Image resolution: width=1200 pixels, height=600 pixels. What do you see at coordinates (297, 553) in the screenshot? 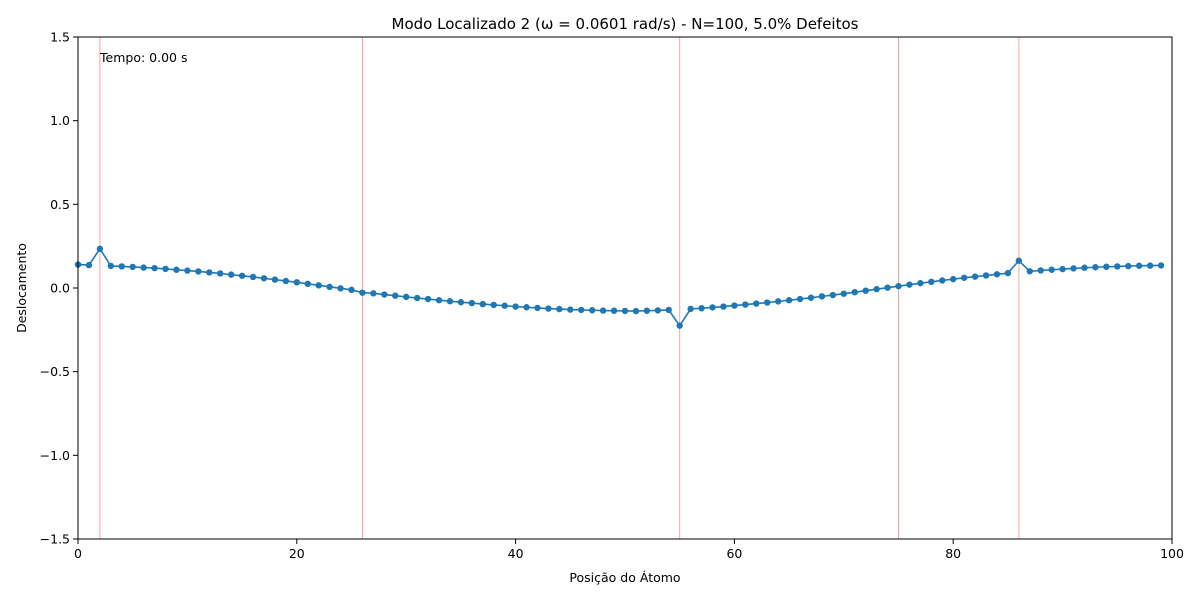
I see `x-tick-label: 20` at bounding box center [297, 553].